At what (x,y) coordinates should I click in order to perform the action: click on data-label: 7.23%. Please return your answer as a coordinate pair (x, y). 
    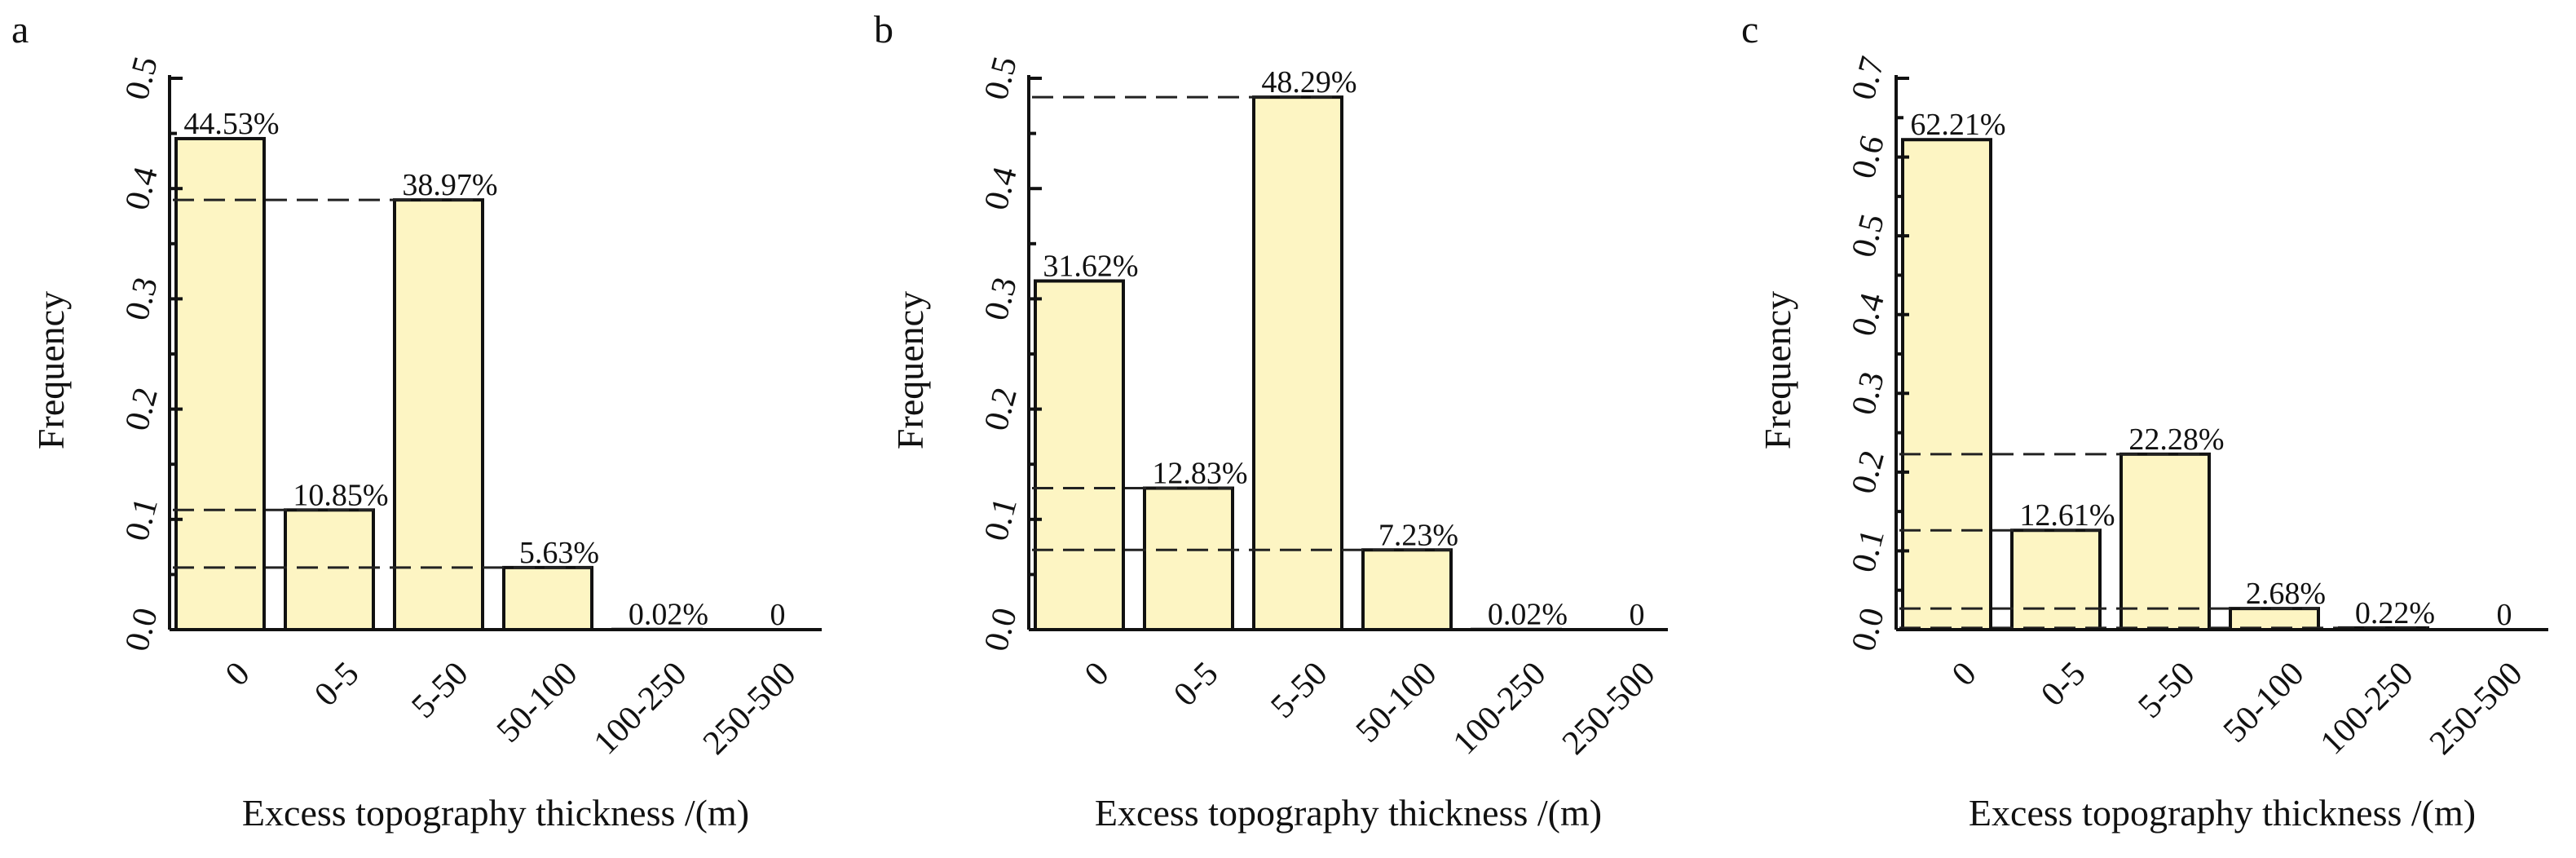
    Looking at the image, I should click on (1418, 535).